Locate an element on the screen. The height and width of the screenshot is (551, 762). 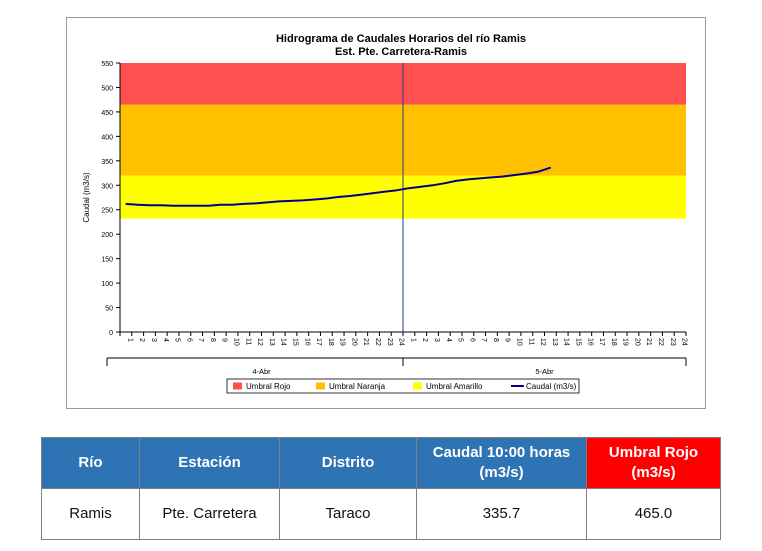
x-tick-label: 10 is located at coordinates (236, 342).